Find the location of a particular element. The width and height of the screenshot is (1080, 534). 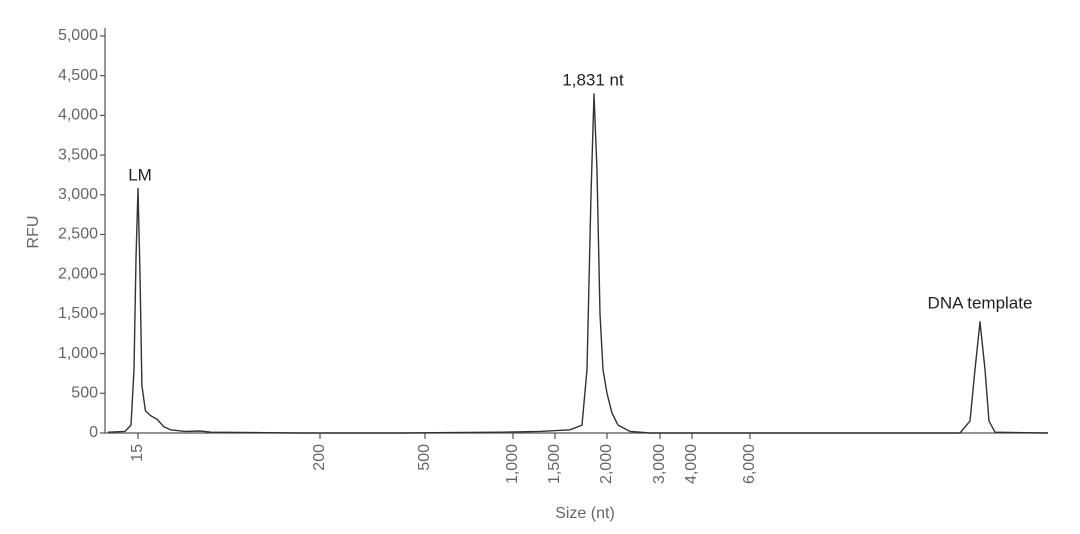

x-tick-label: 6,000 is located at coordinates (749, 464).